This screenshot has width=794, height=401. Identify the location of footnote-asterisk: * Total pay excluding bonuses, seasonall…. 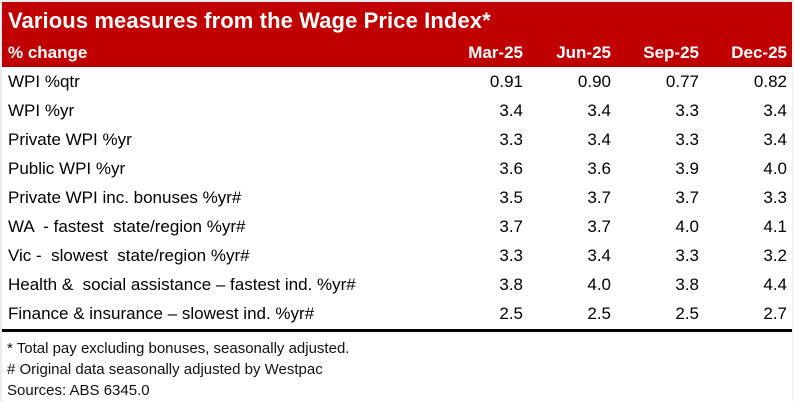
(178, 348).